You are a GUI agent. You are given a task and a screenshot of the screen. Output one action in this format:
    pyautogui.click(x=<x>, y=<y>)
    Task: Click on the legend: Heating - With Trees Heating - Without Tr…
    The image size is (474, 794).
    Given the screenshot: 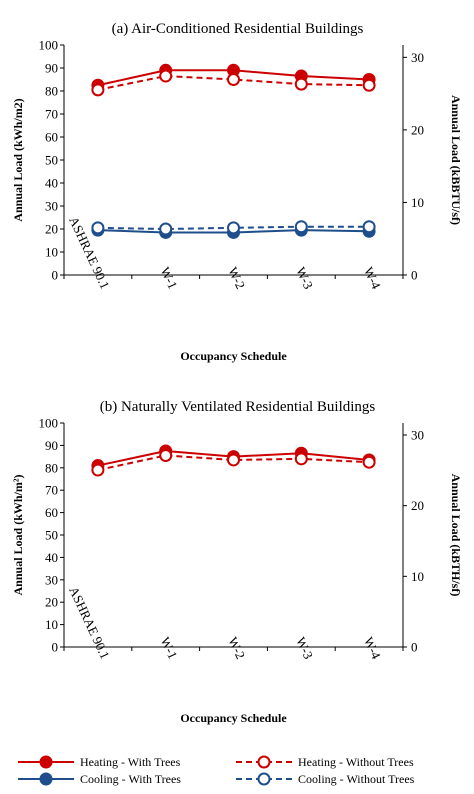 What is the action you would take?
    pyautogui.click(x=216, y=770)
    